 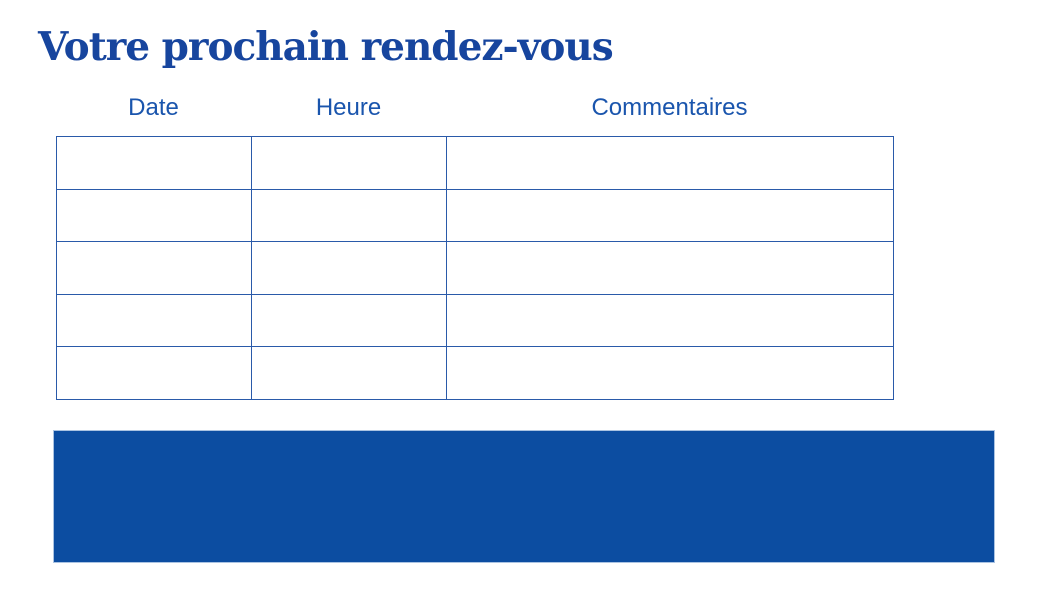 What do you see at coordinates (326, 47) in the screenshot?
I see `page-title: Votre prochain rendez-vous` at bounding box center [326, 47].